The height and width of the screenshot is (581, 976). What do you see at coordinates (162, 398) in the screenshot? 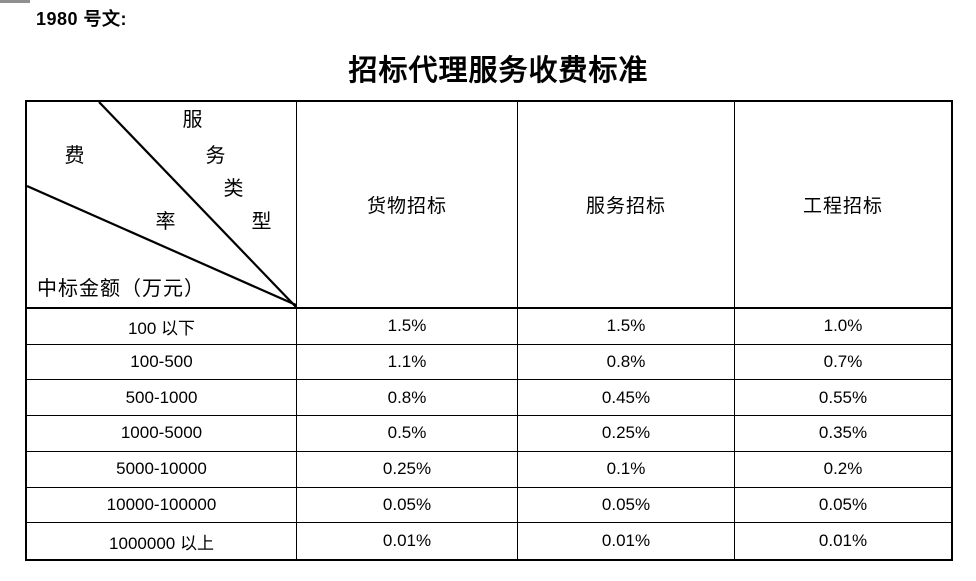
I see `range-cell: 500-1000` at bounding box center [162, 398].